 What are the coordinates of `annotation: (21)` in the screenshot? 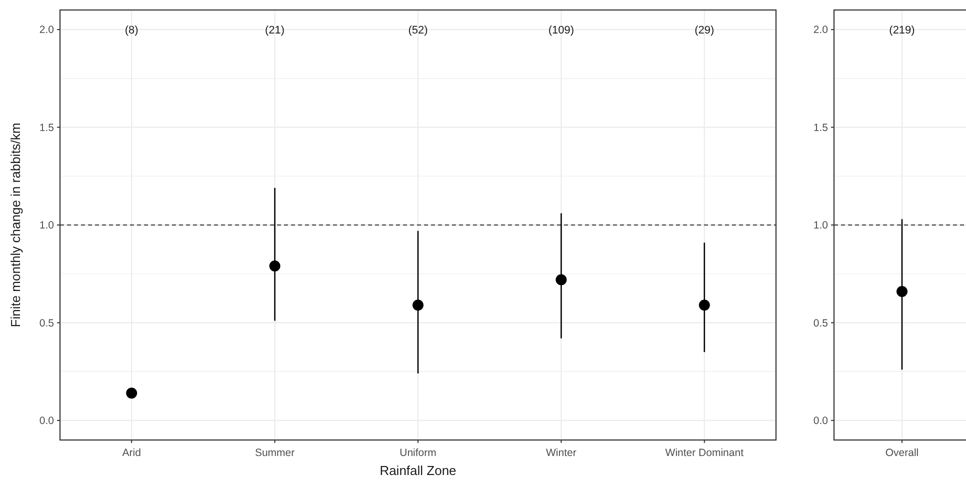 It's located at (275, 30).